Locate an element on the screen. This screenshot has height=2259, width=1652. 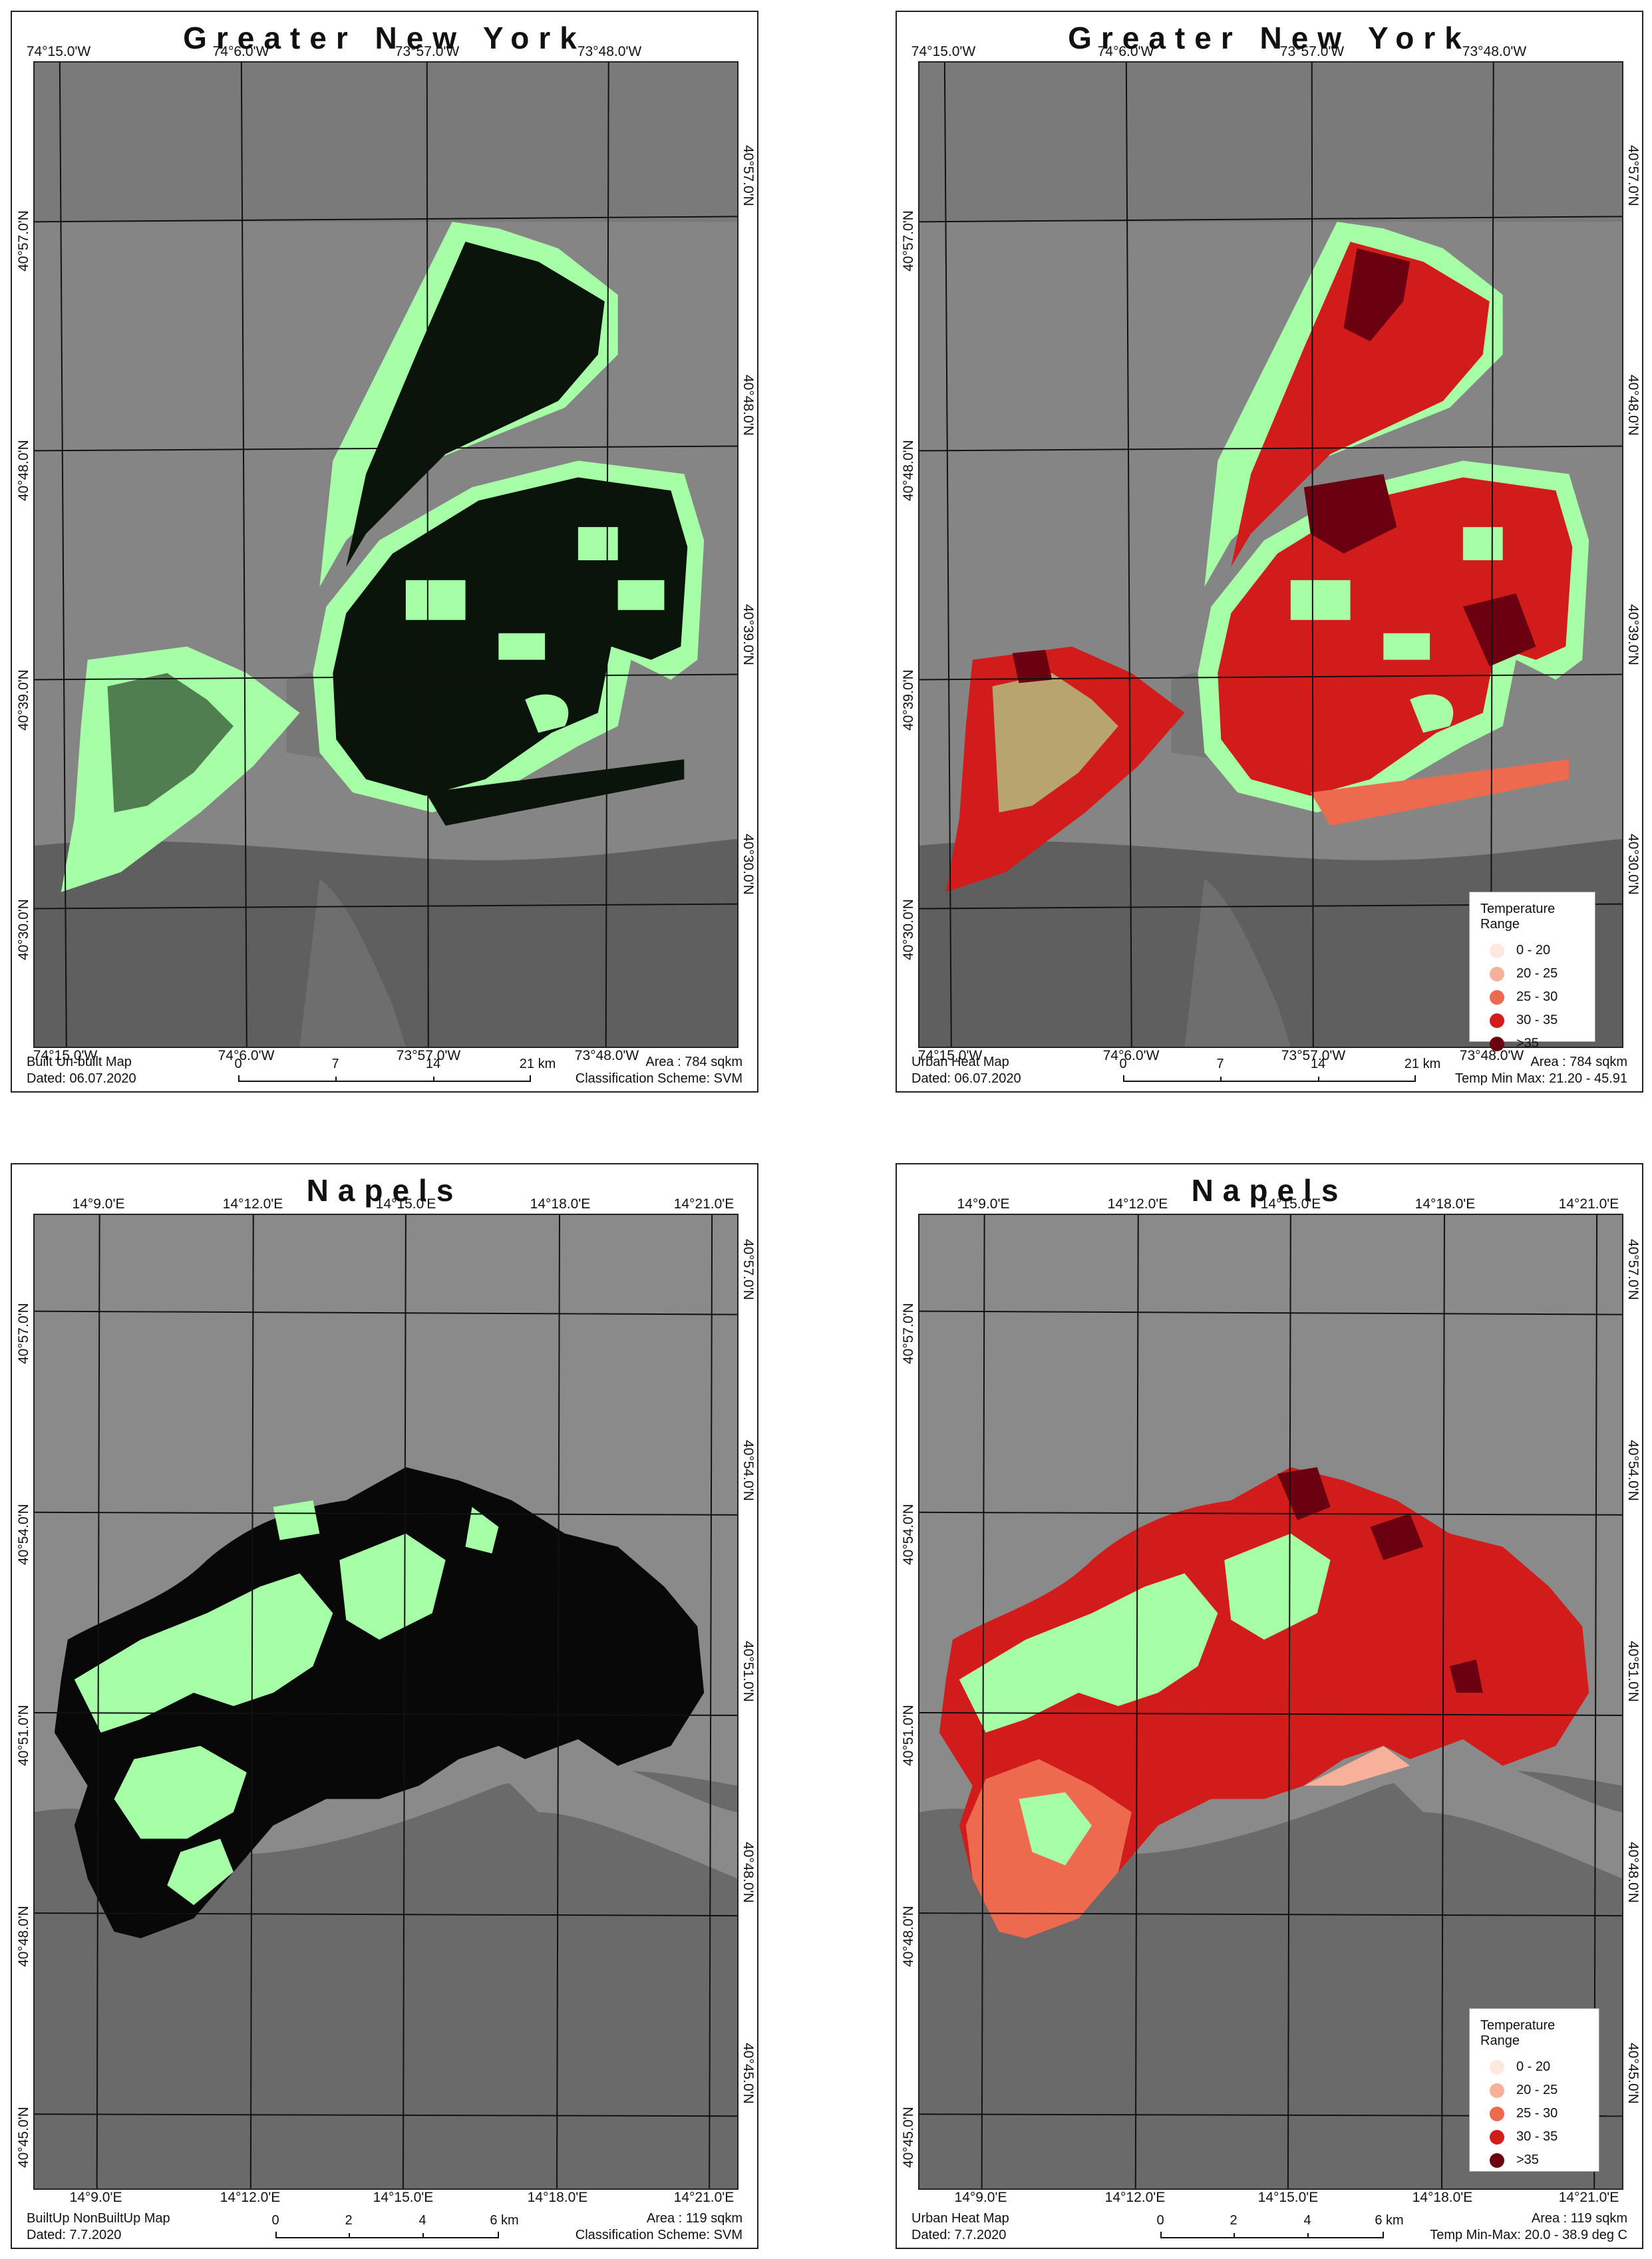
scale-label: 2 is located at coordinates (1234, 2220).